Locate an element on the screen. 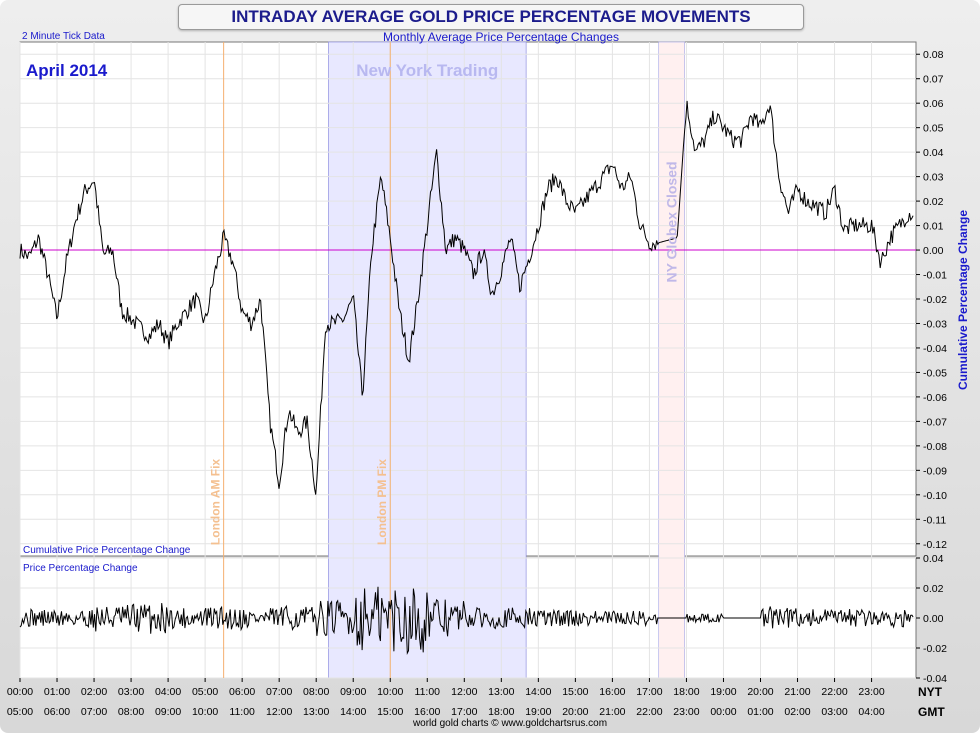 The height and width of the screenshot is (733, 980). y-tick-label-lower: 0.02 is located at coordinates (933, 589).